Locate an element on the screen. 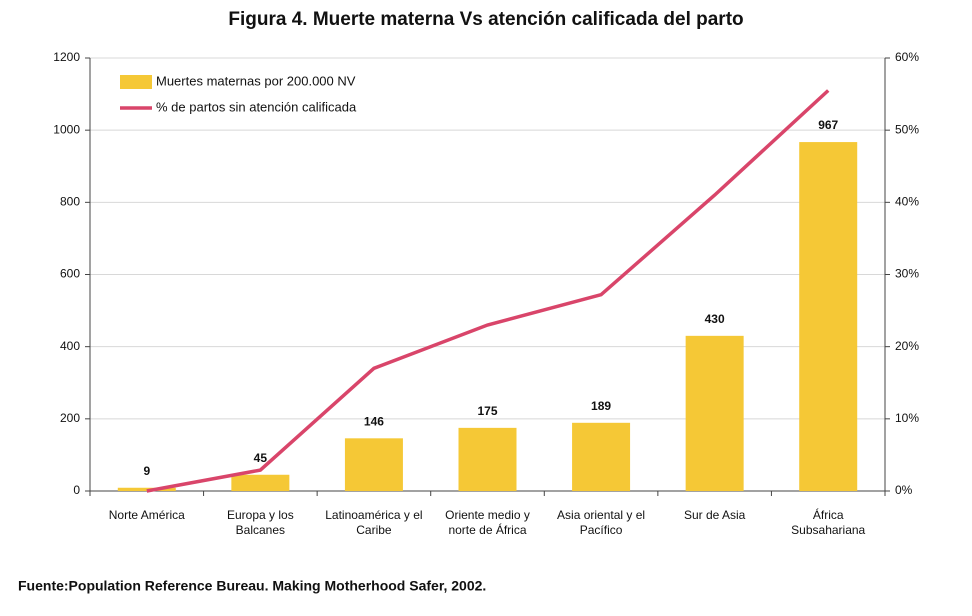 The height and width of the screenshot is (616, 972). y2-tick-label: 30% is located at coordinates (907, 274).